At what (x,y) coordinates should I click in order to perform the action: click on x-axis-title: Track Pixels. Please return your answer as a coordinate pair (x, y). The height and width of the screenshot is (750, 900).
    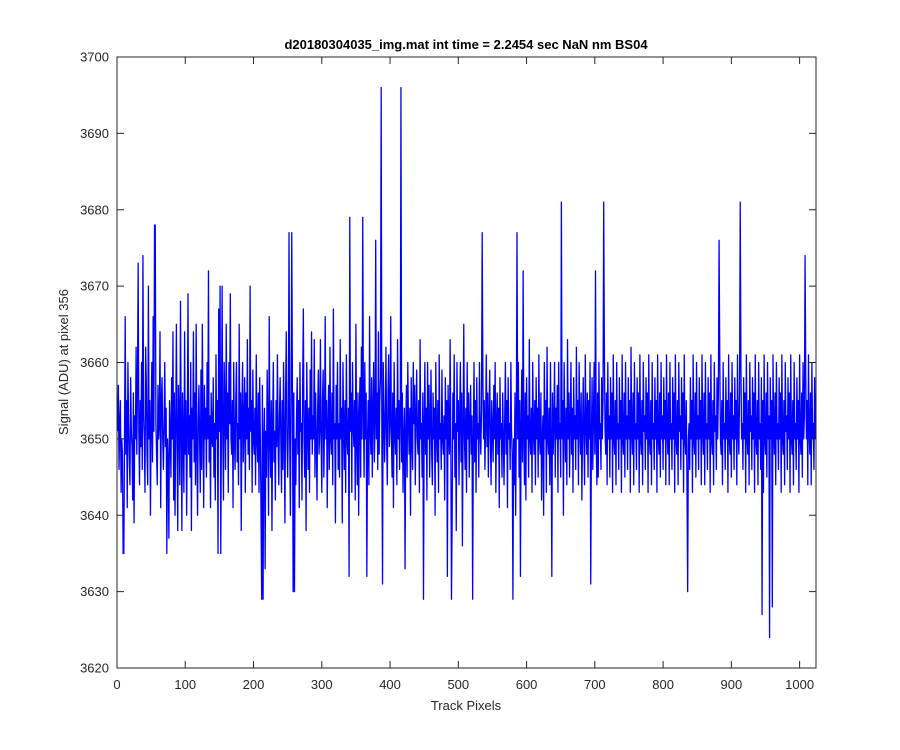
    Looking at the image, I should click on (466, 705).